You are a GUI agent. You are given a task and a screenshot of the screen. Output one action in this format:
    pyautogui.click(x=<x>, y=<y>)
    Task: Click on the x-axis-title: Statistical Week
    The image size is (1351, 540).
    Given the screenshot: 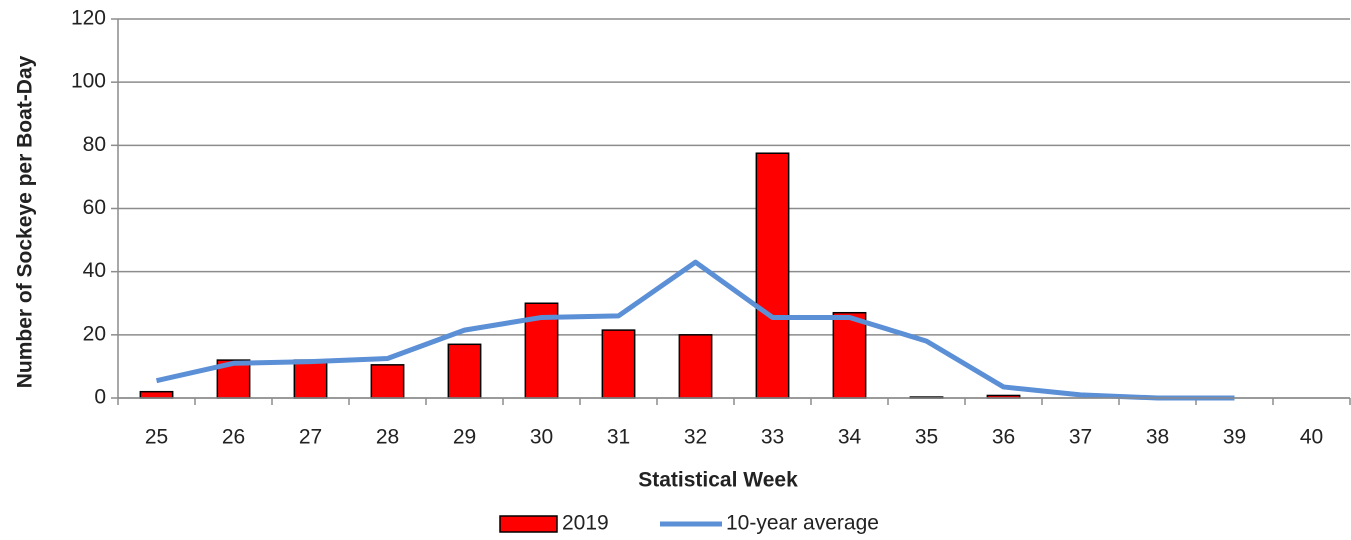 What is the action you would take?
    pyautogui.click(x=718, y=480)
    